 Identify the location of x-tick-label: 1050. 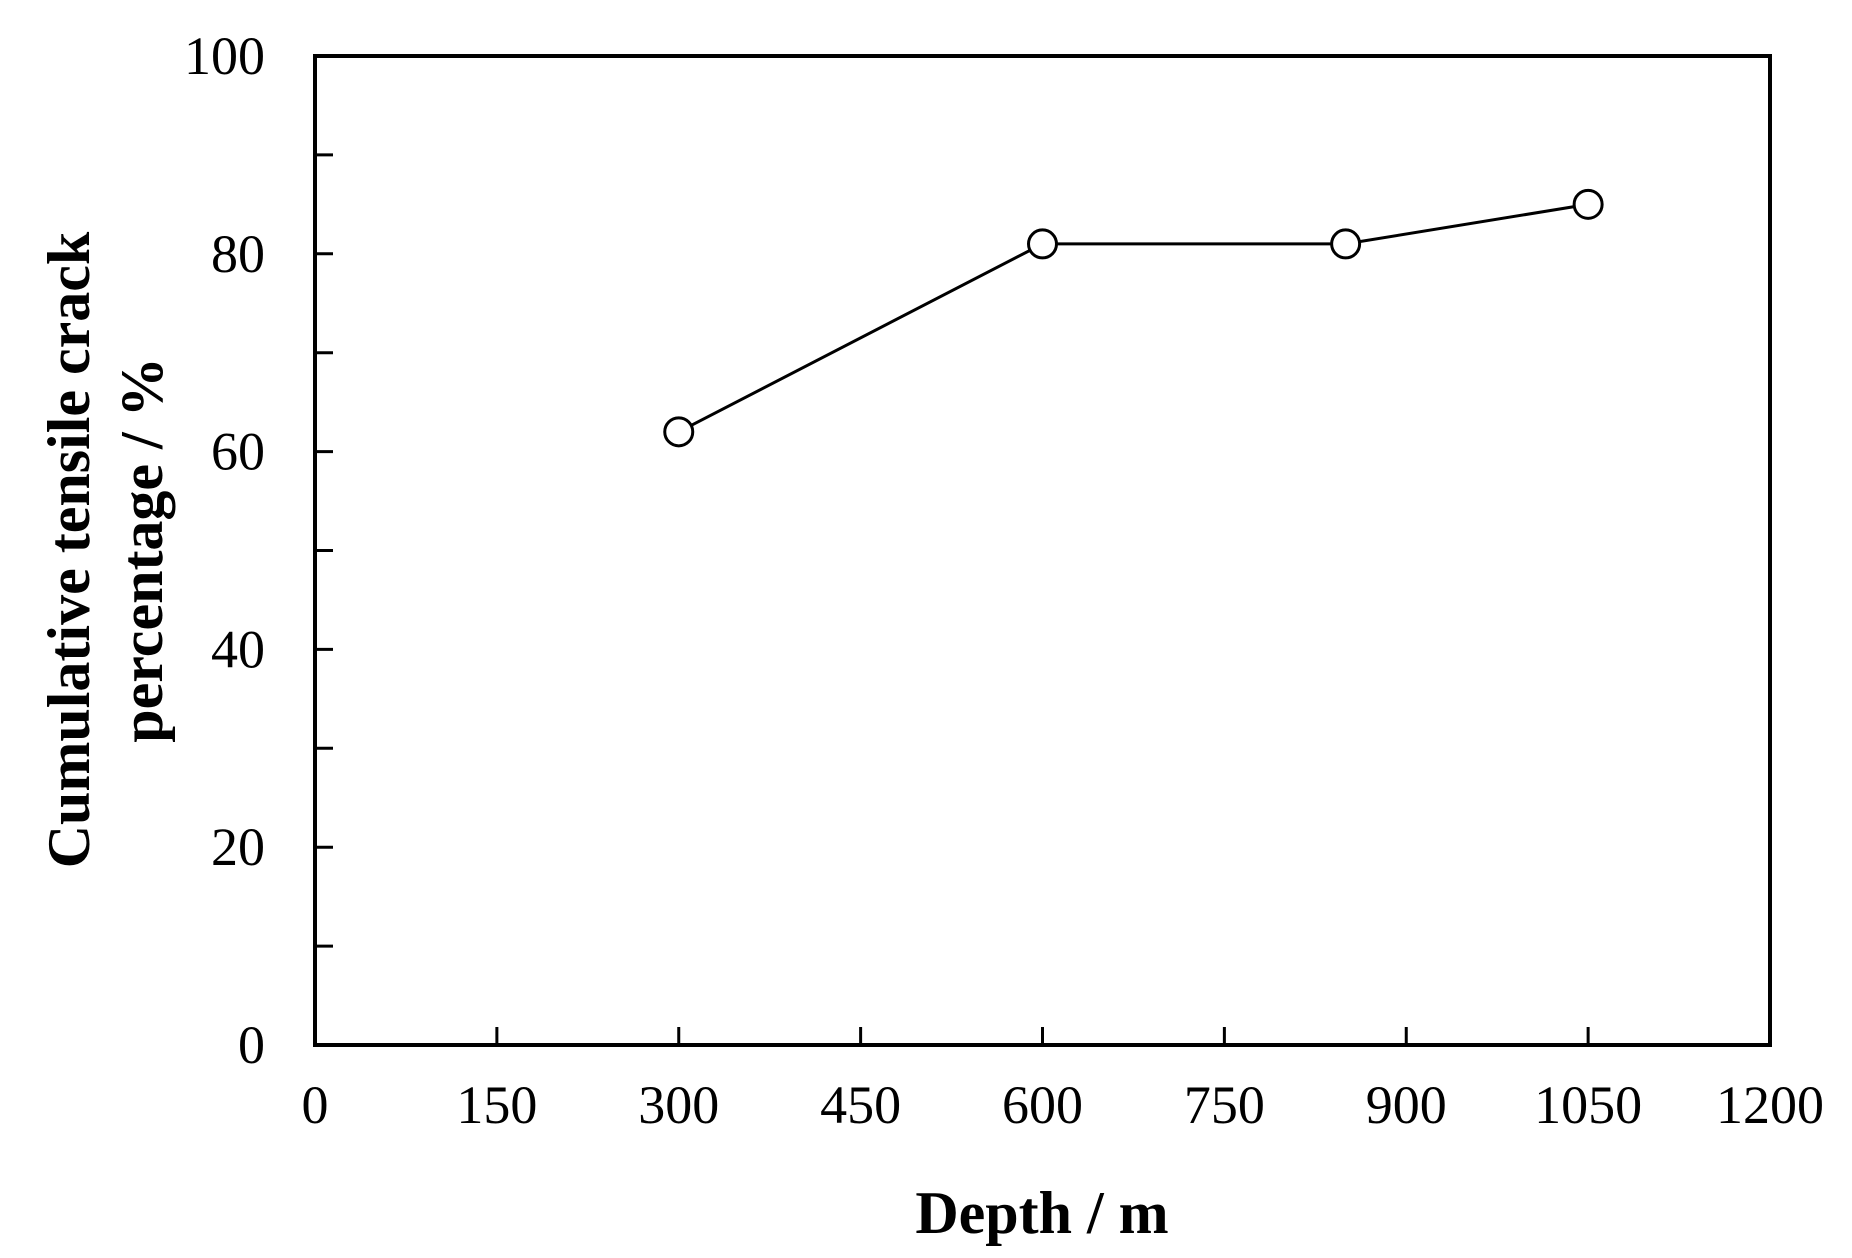
(1588, 1105).